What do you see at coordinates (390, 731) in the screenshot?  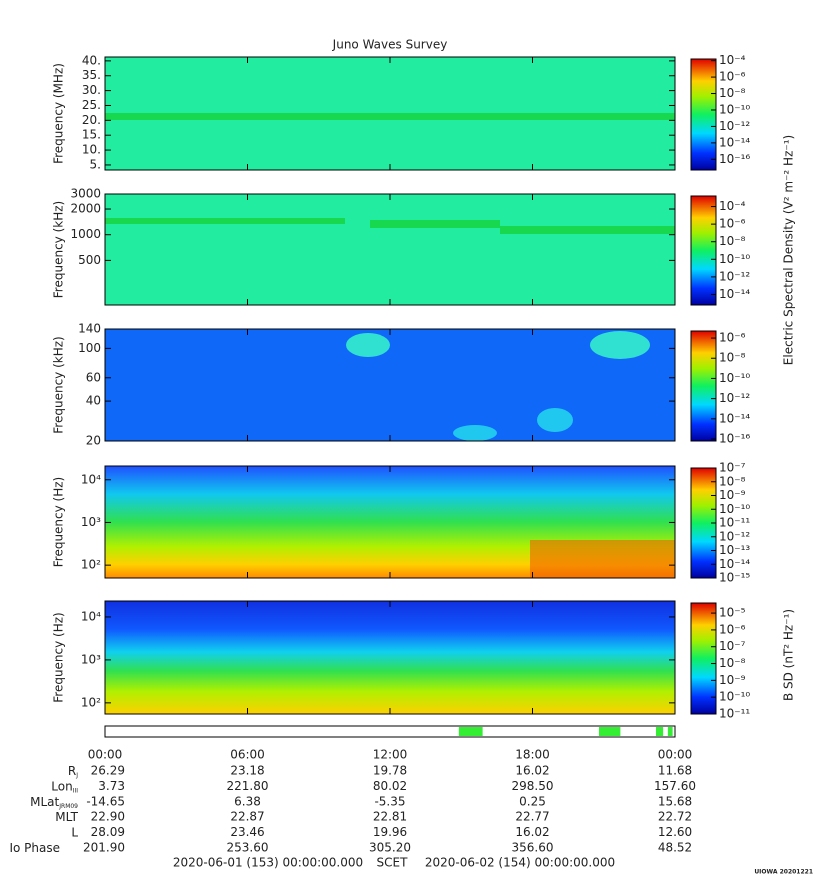 I see `coverage-frame` at bounding box center [390, 731].